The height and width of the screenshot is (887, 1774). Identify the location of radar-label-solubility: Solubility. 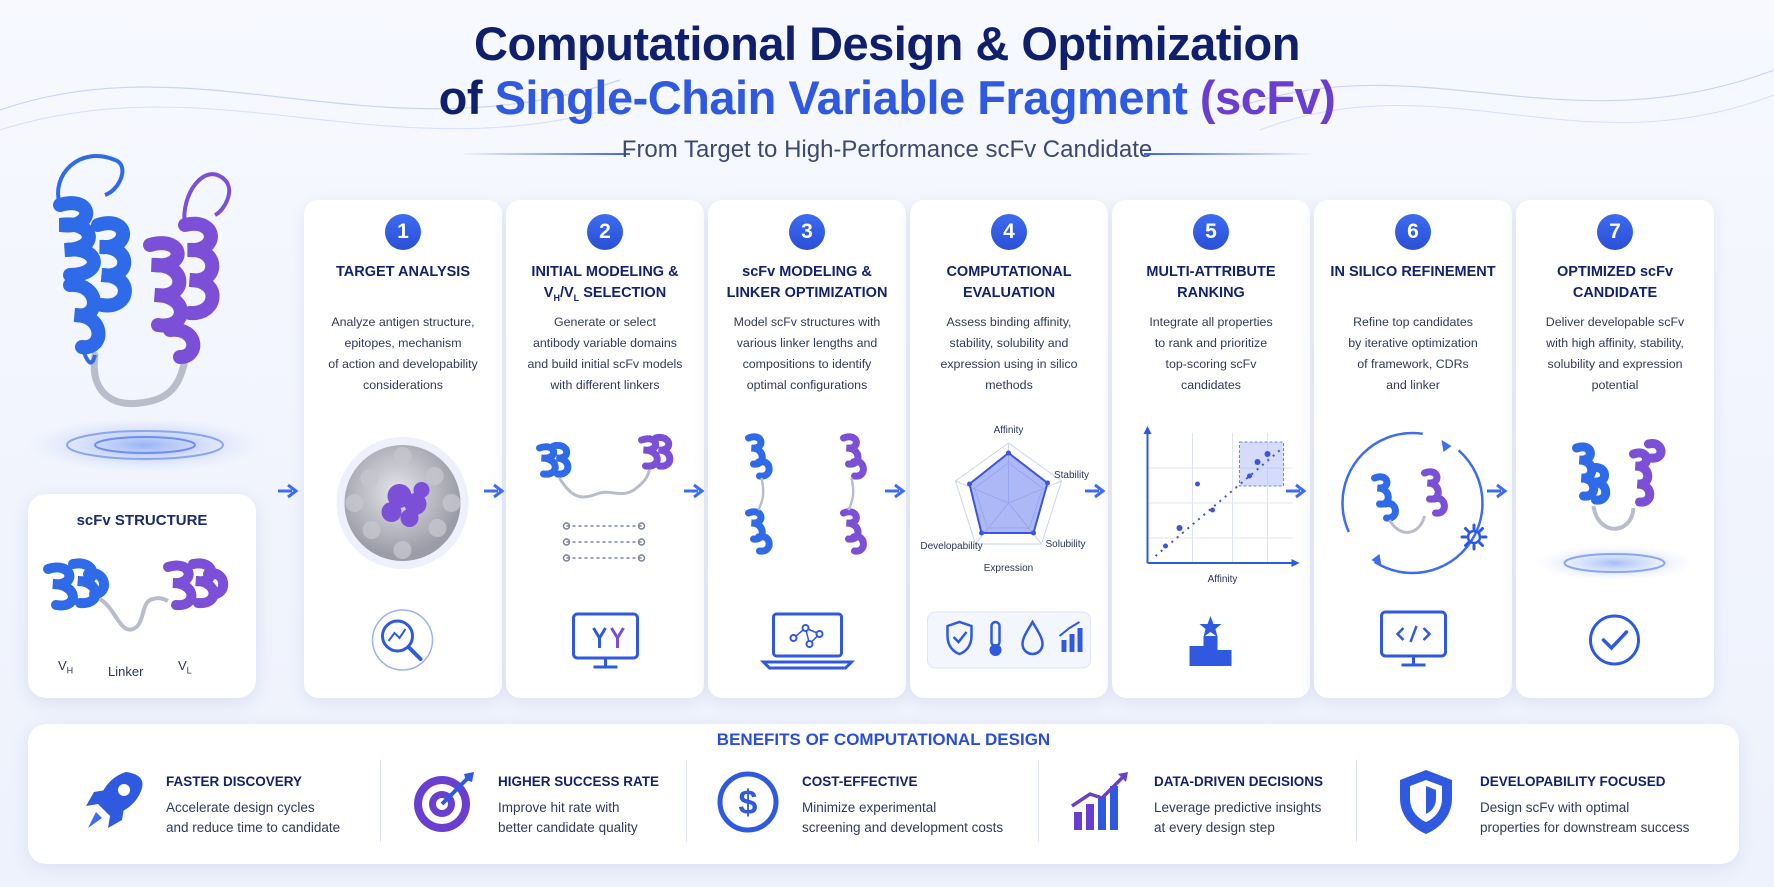
(1065, 544).